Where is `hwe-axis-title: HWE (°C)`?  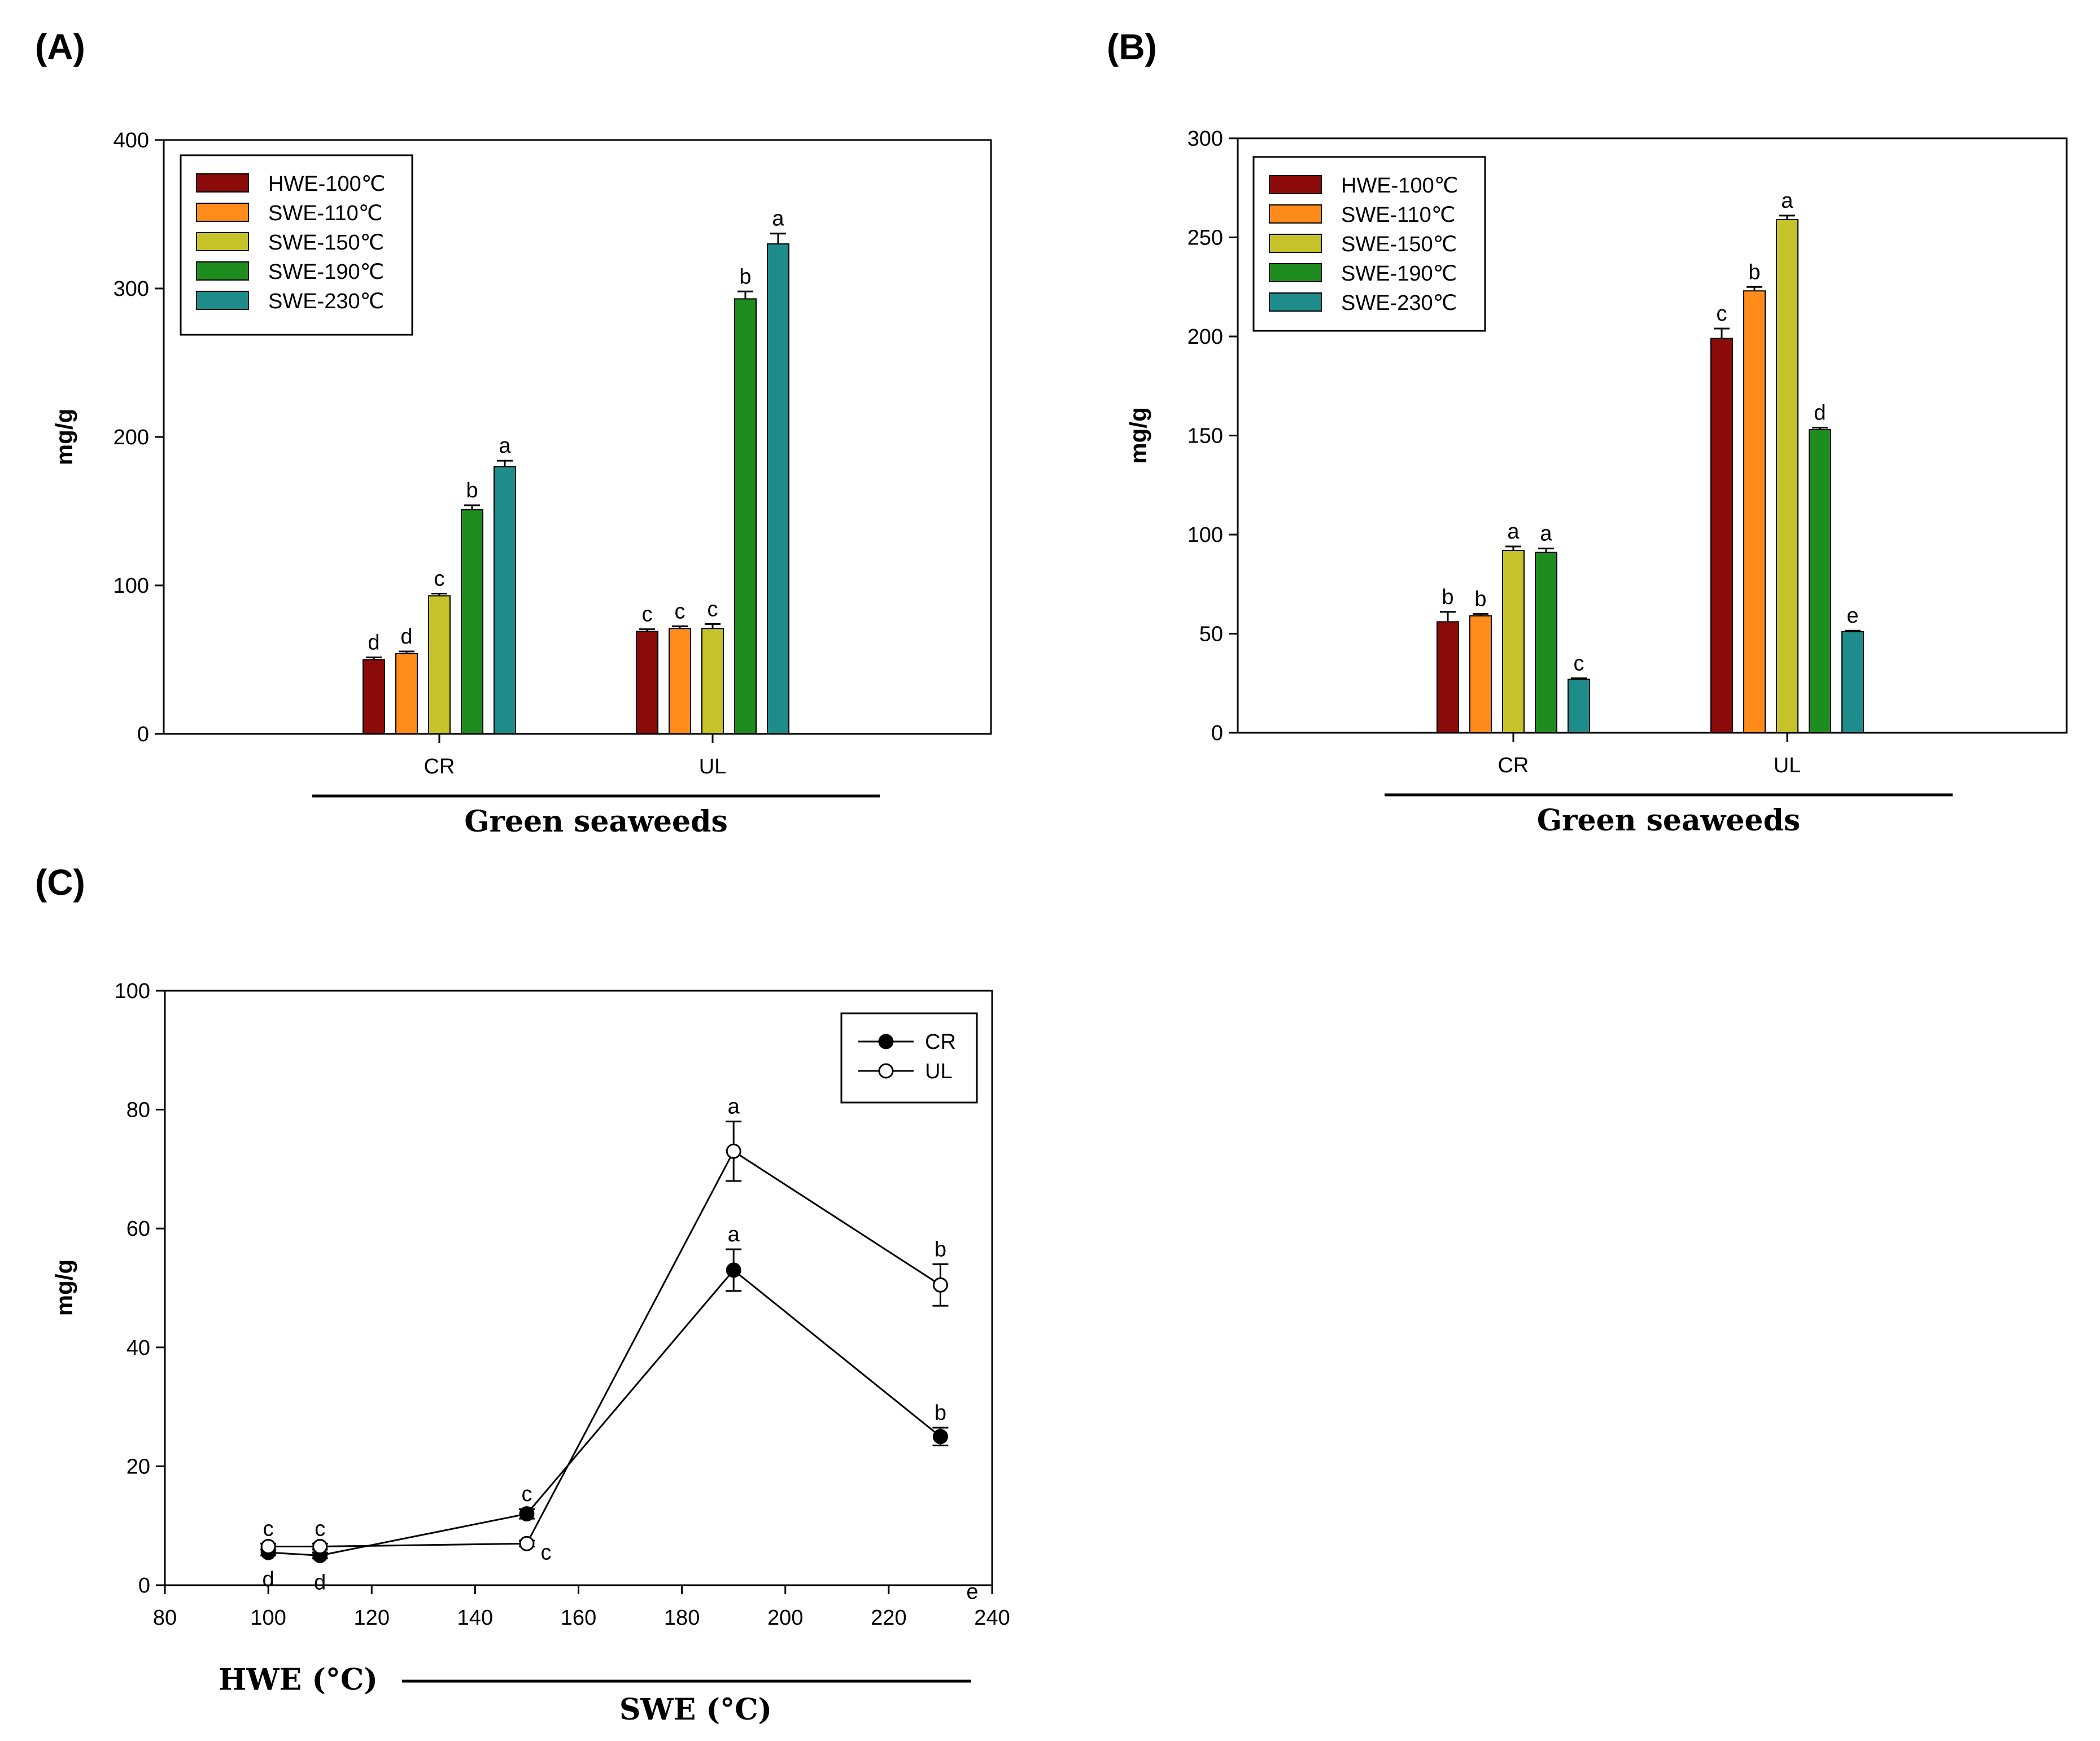 hwe-axis-title: HWE (°C) is located at coordinates (298, 1680).